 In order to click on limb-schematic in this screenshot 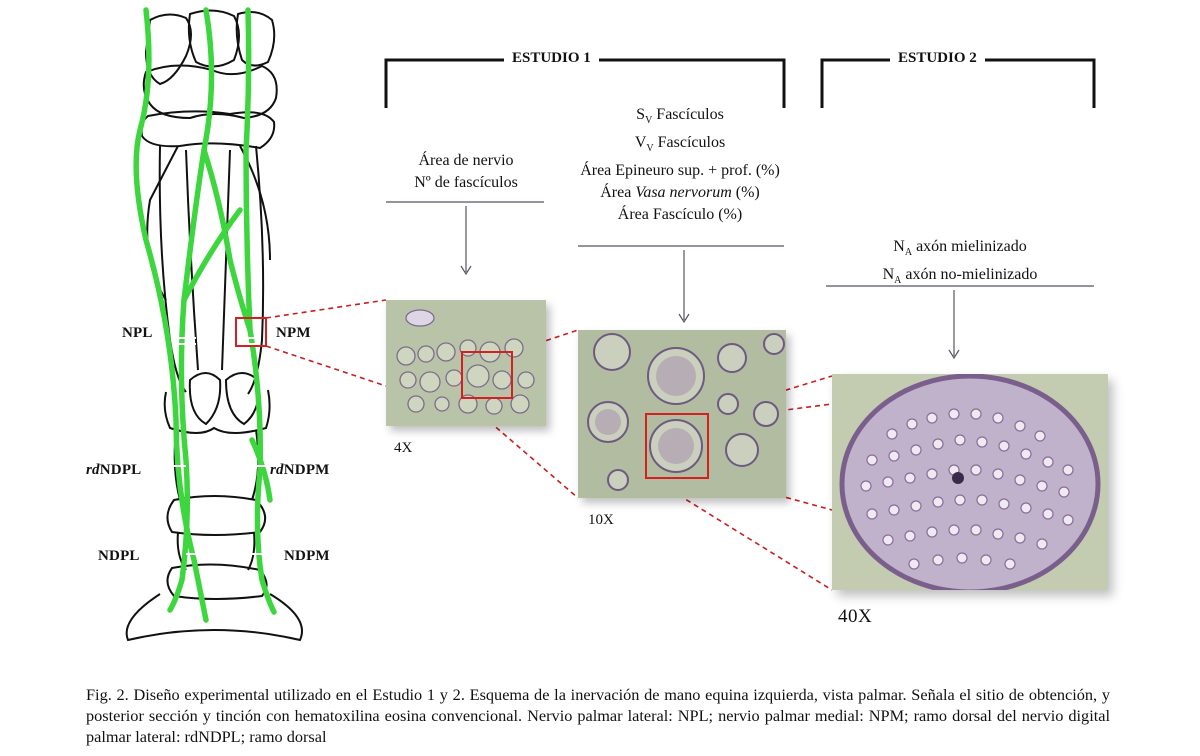, I will do `click(214, 324)`.